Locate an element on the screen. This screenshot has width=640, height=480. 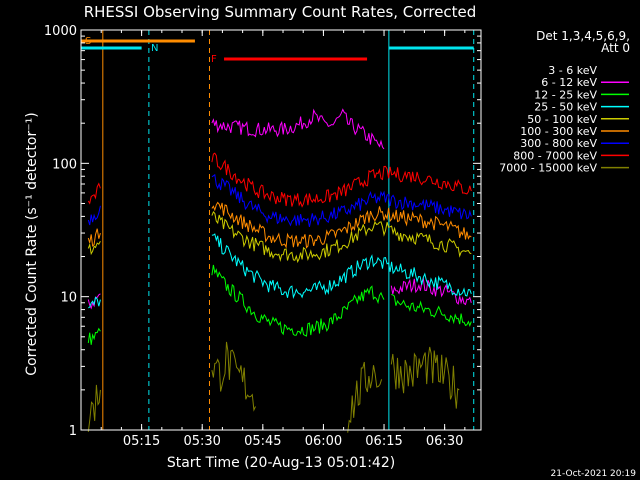
x-tick-label: 06:30 is located at coordinates (444, 441).